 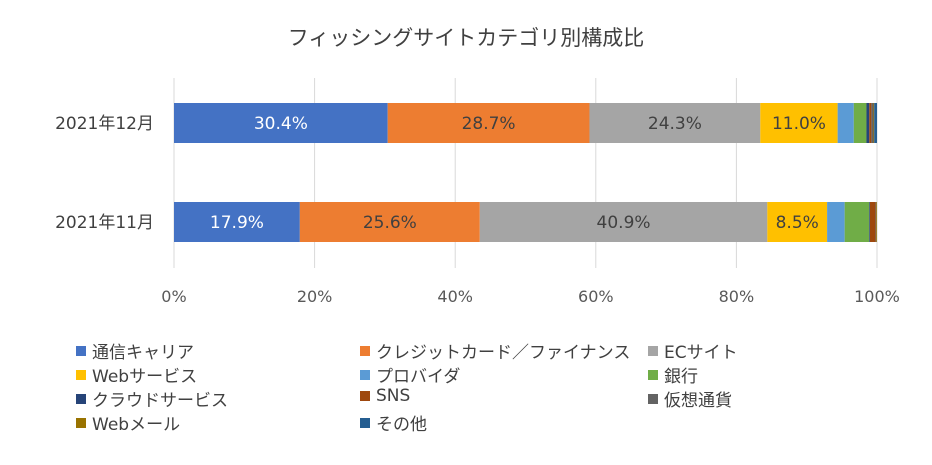 I want to click on data-label: 11.0%, so click(x=799, y=124).